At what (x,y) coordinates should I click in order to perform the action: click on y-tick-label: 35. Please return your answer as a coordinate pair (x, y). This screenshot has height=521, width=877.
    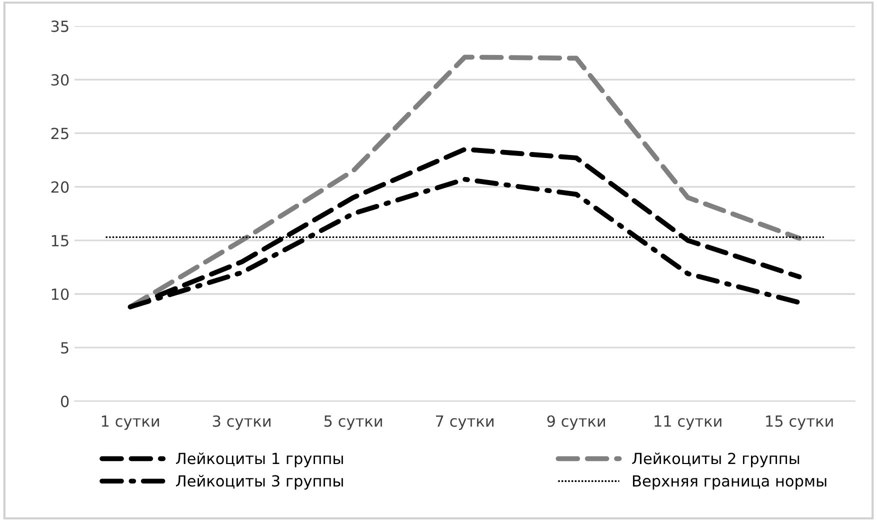
    Looking at the image, I should click on (59, 26).